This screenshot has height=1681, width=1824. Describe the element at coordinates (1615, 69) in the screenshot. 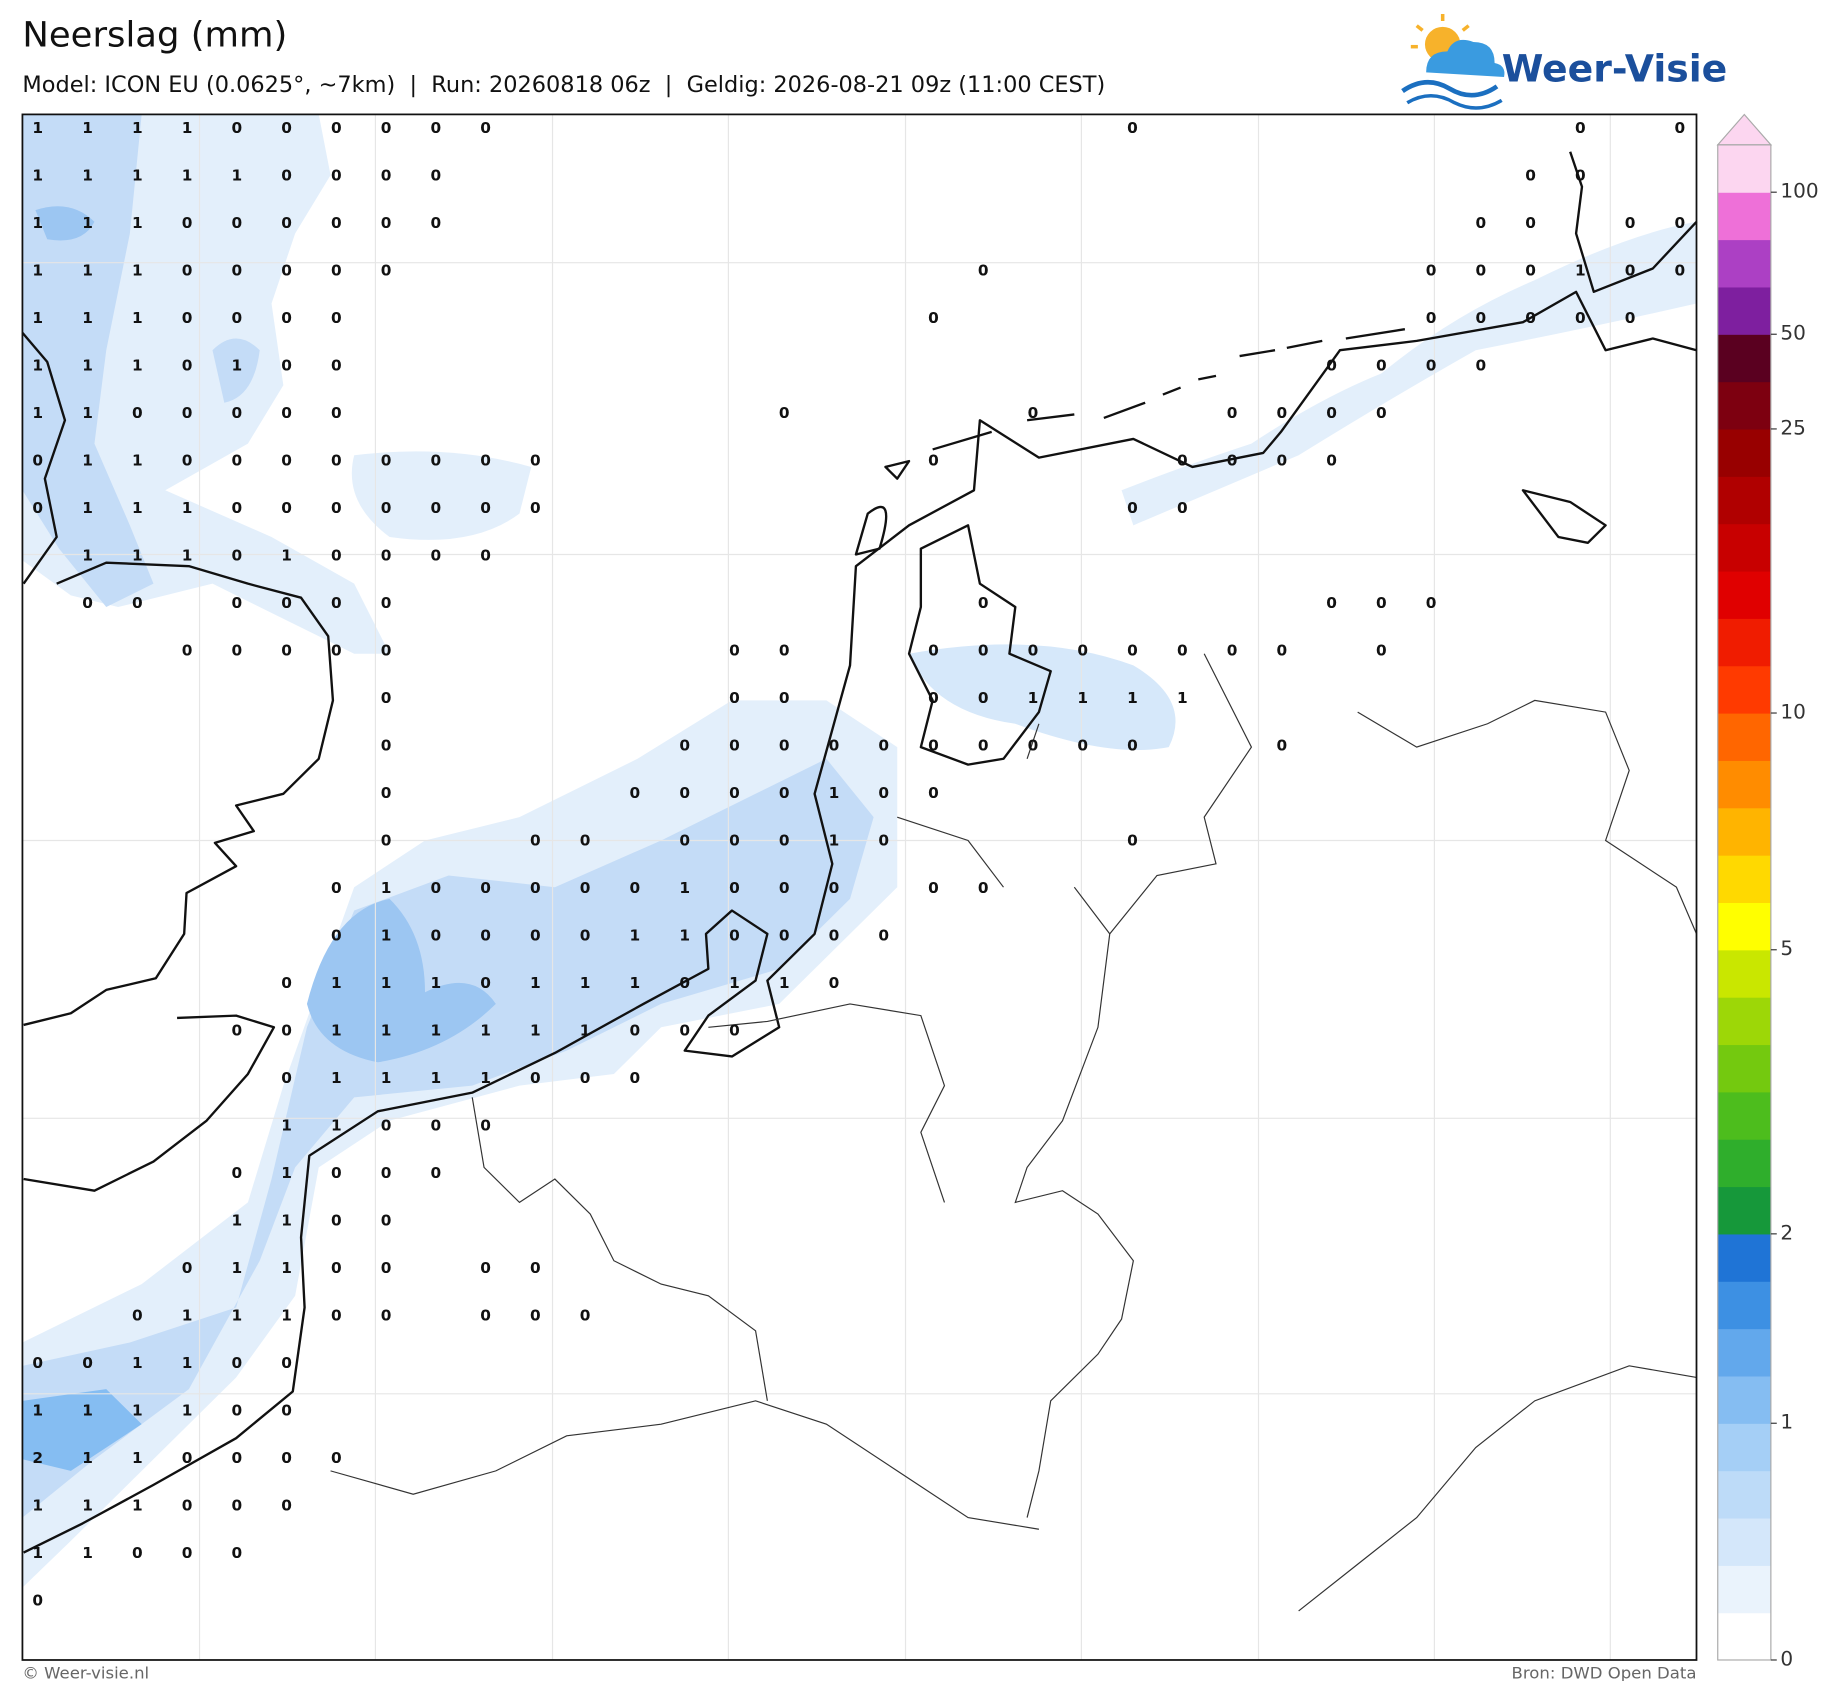

I see `logo-text: Weer-Visie` at that location.